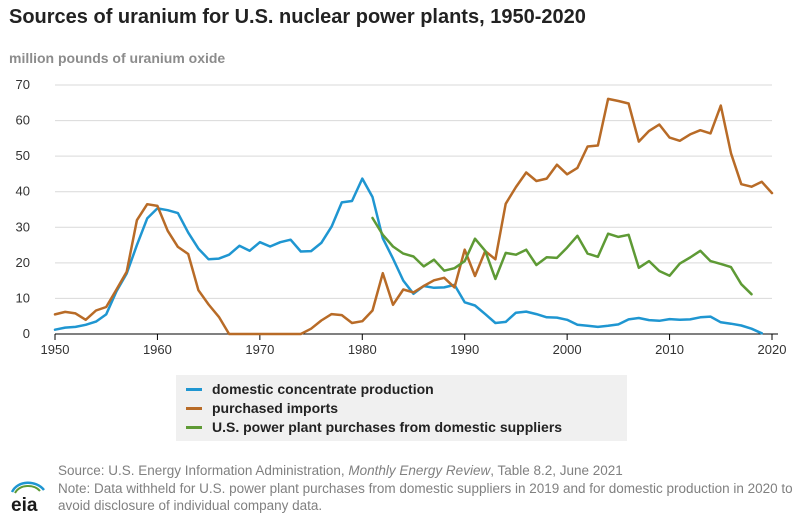 The image size is (800, 520). I want to click on legend-swatch-domestic-suppliers, so click(194, 427).